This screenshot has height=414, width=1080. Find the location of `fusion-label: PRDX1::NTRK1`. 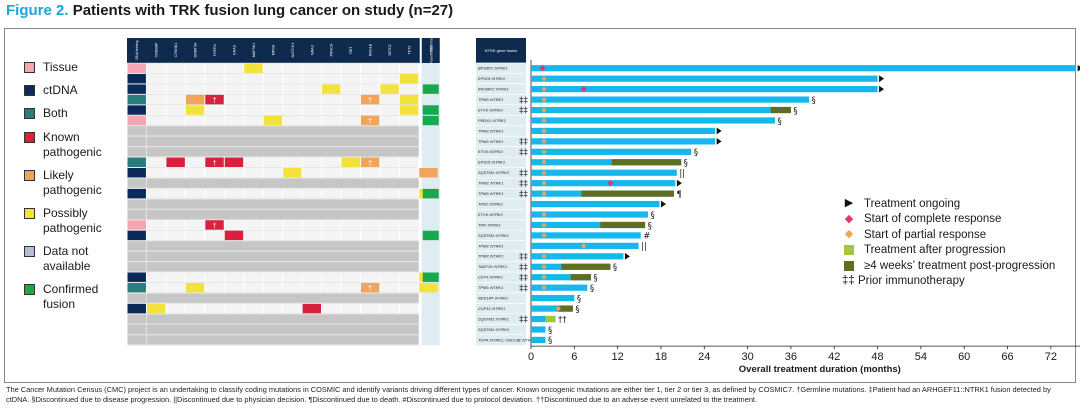

fusion-label: PRDX1::NTRK1 is located at coordinates (492, 120).